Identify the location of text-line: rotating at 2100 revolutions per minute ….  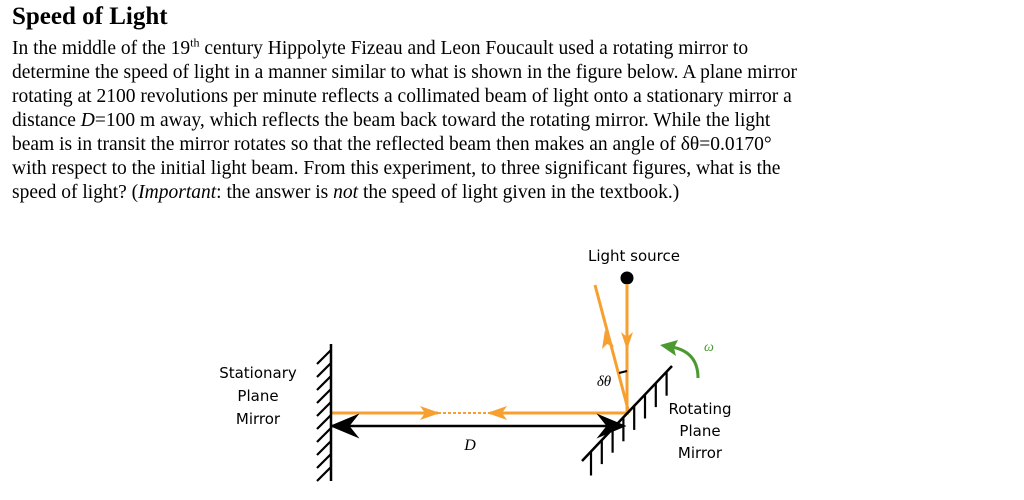
(404, 97).